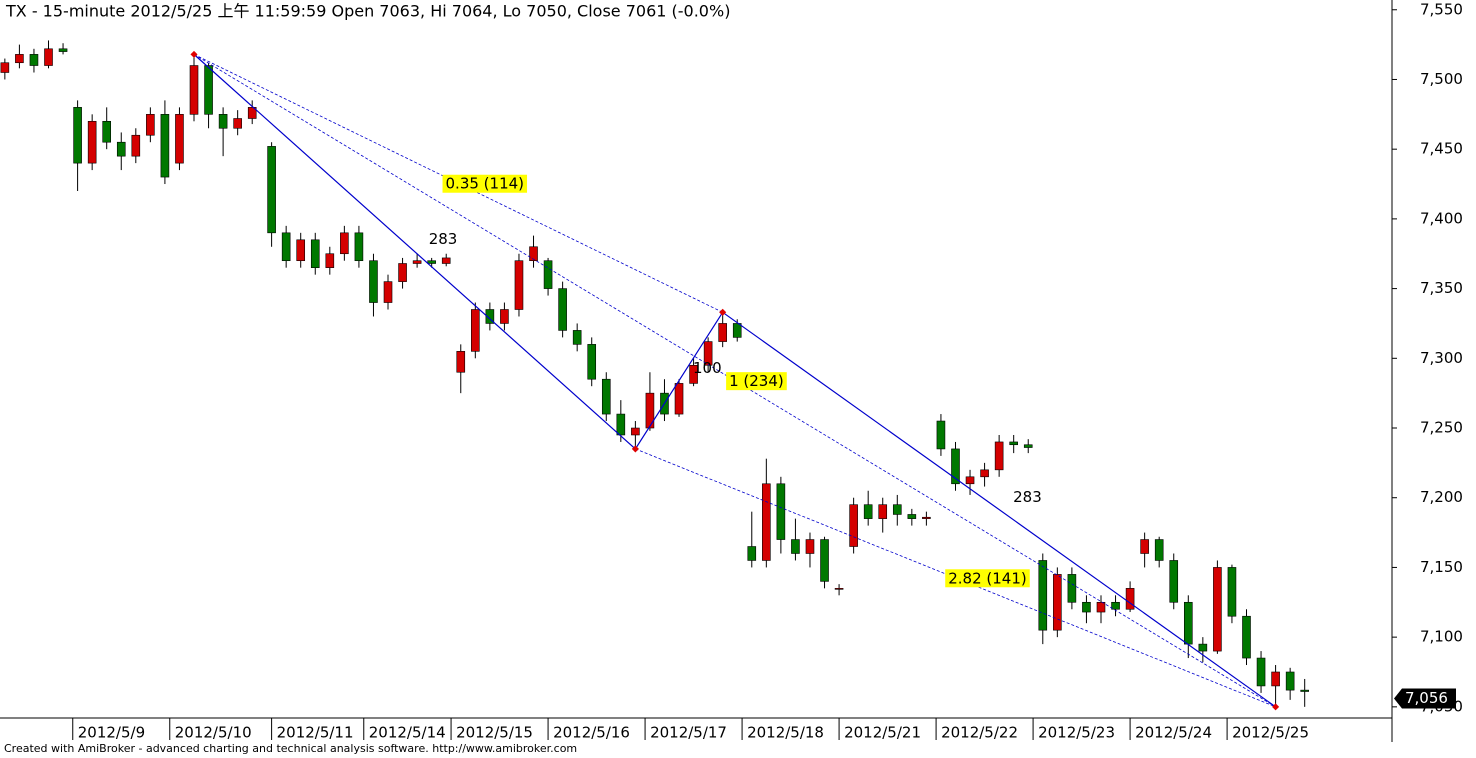 The height and width of the screenshot is (758, 1476). Describe the element at coordinates (979, 733) in the screenshot. I see `x-tick-label: 2012/5/22` at that location.